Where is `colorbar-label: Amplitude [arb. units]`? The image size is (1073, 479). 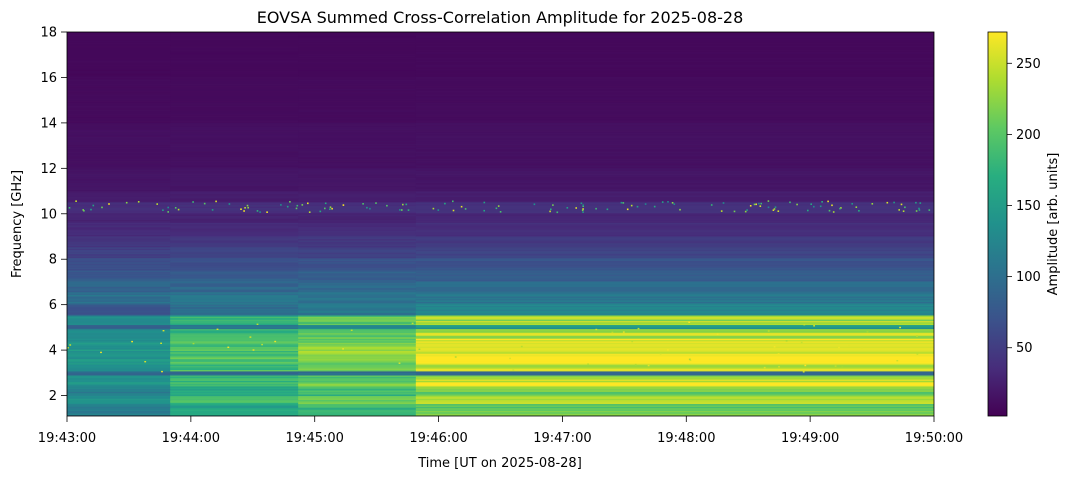
colorbar-label: Amplitude [arb. units] is located at coordinates (1053, 224).